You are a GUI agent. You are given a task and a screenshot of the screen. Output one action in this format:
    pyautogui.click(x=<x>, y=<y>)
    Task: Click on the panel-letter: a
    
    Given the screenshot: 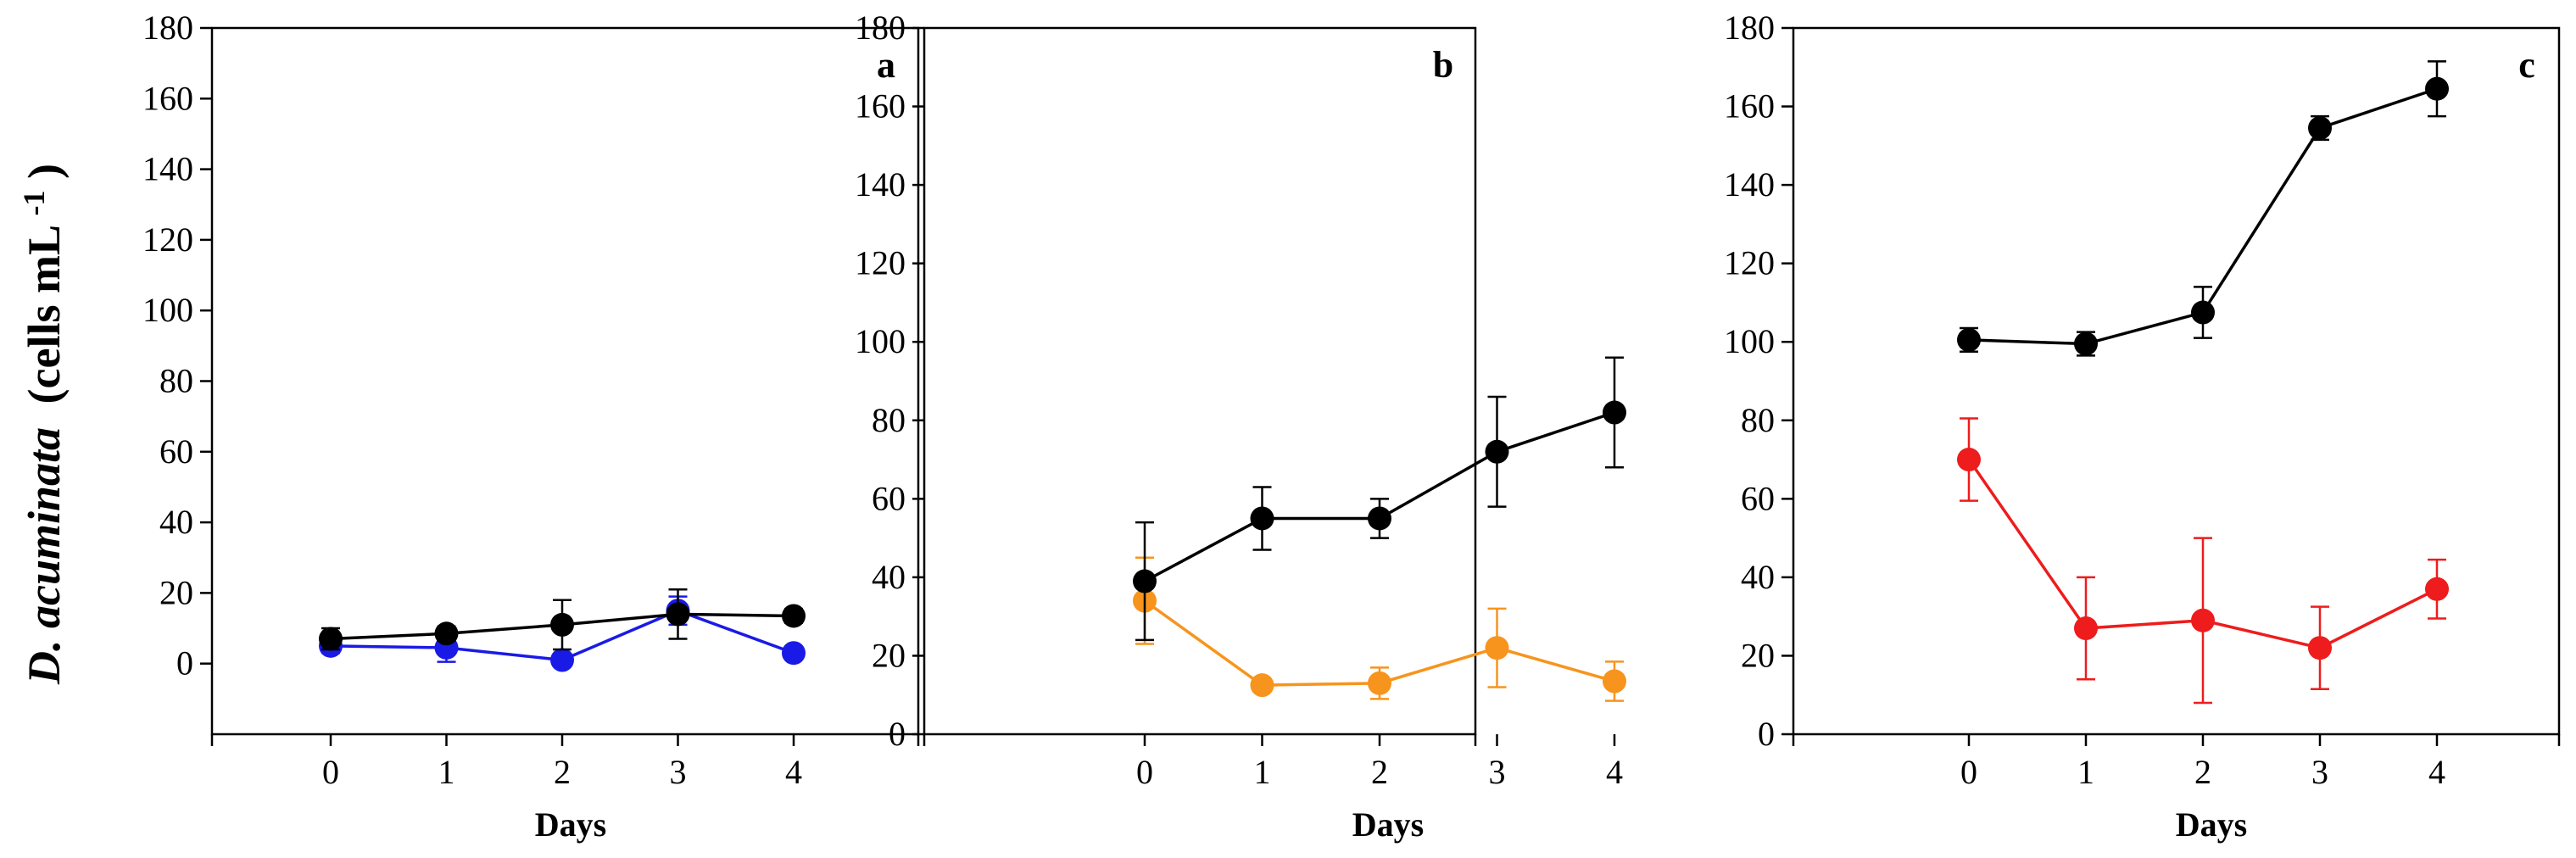 What is the action you would take?
    pyautogui.click(x=886, y=65)
    